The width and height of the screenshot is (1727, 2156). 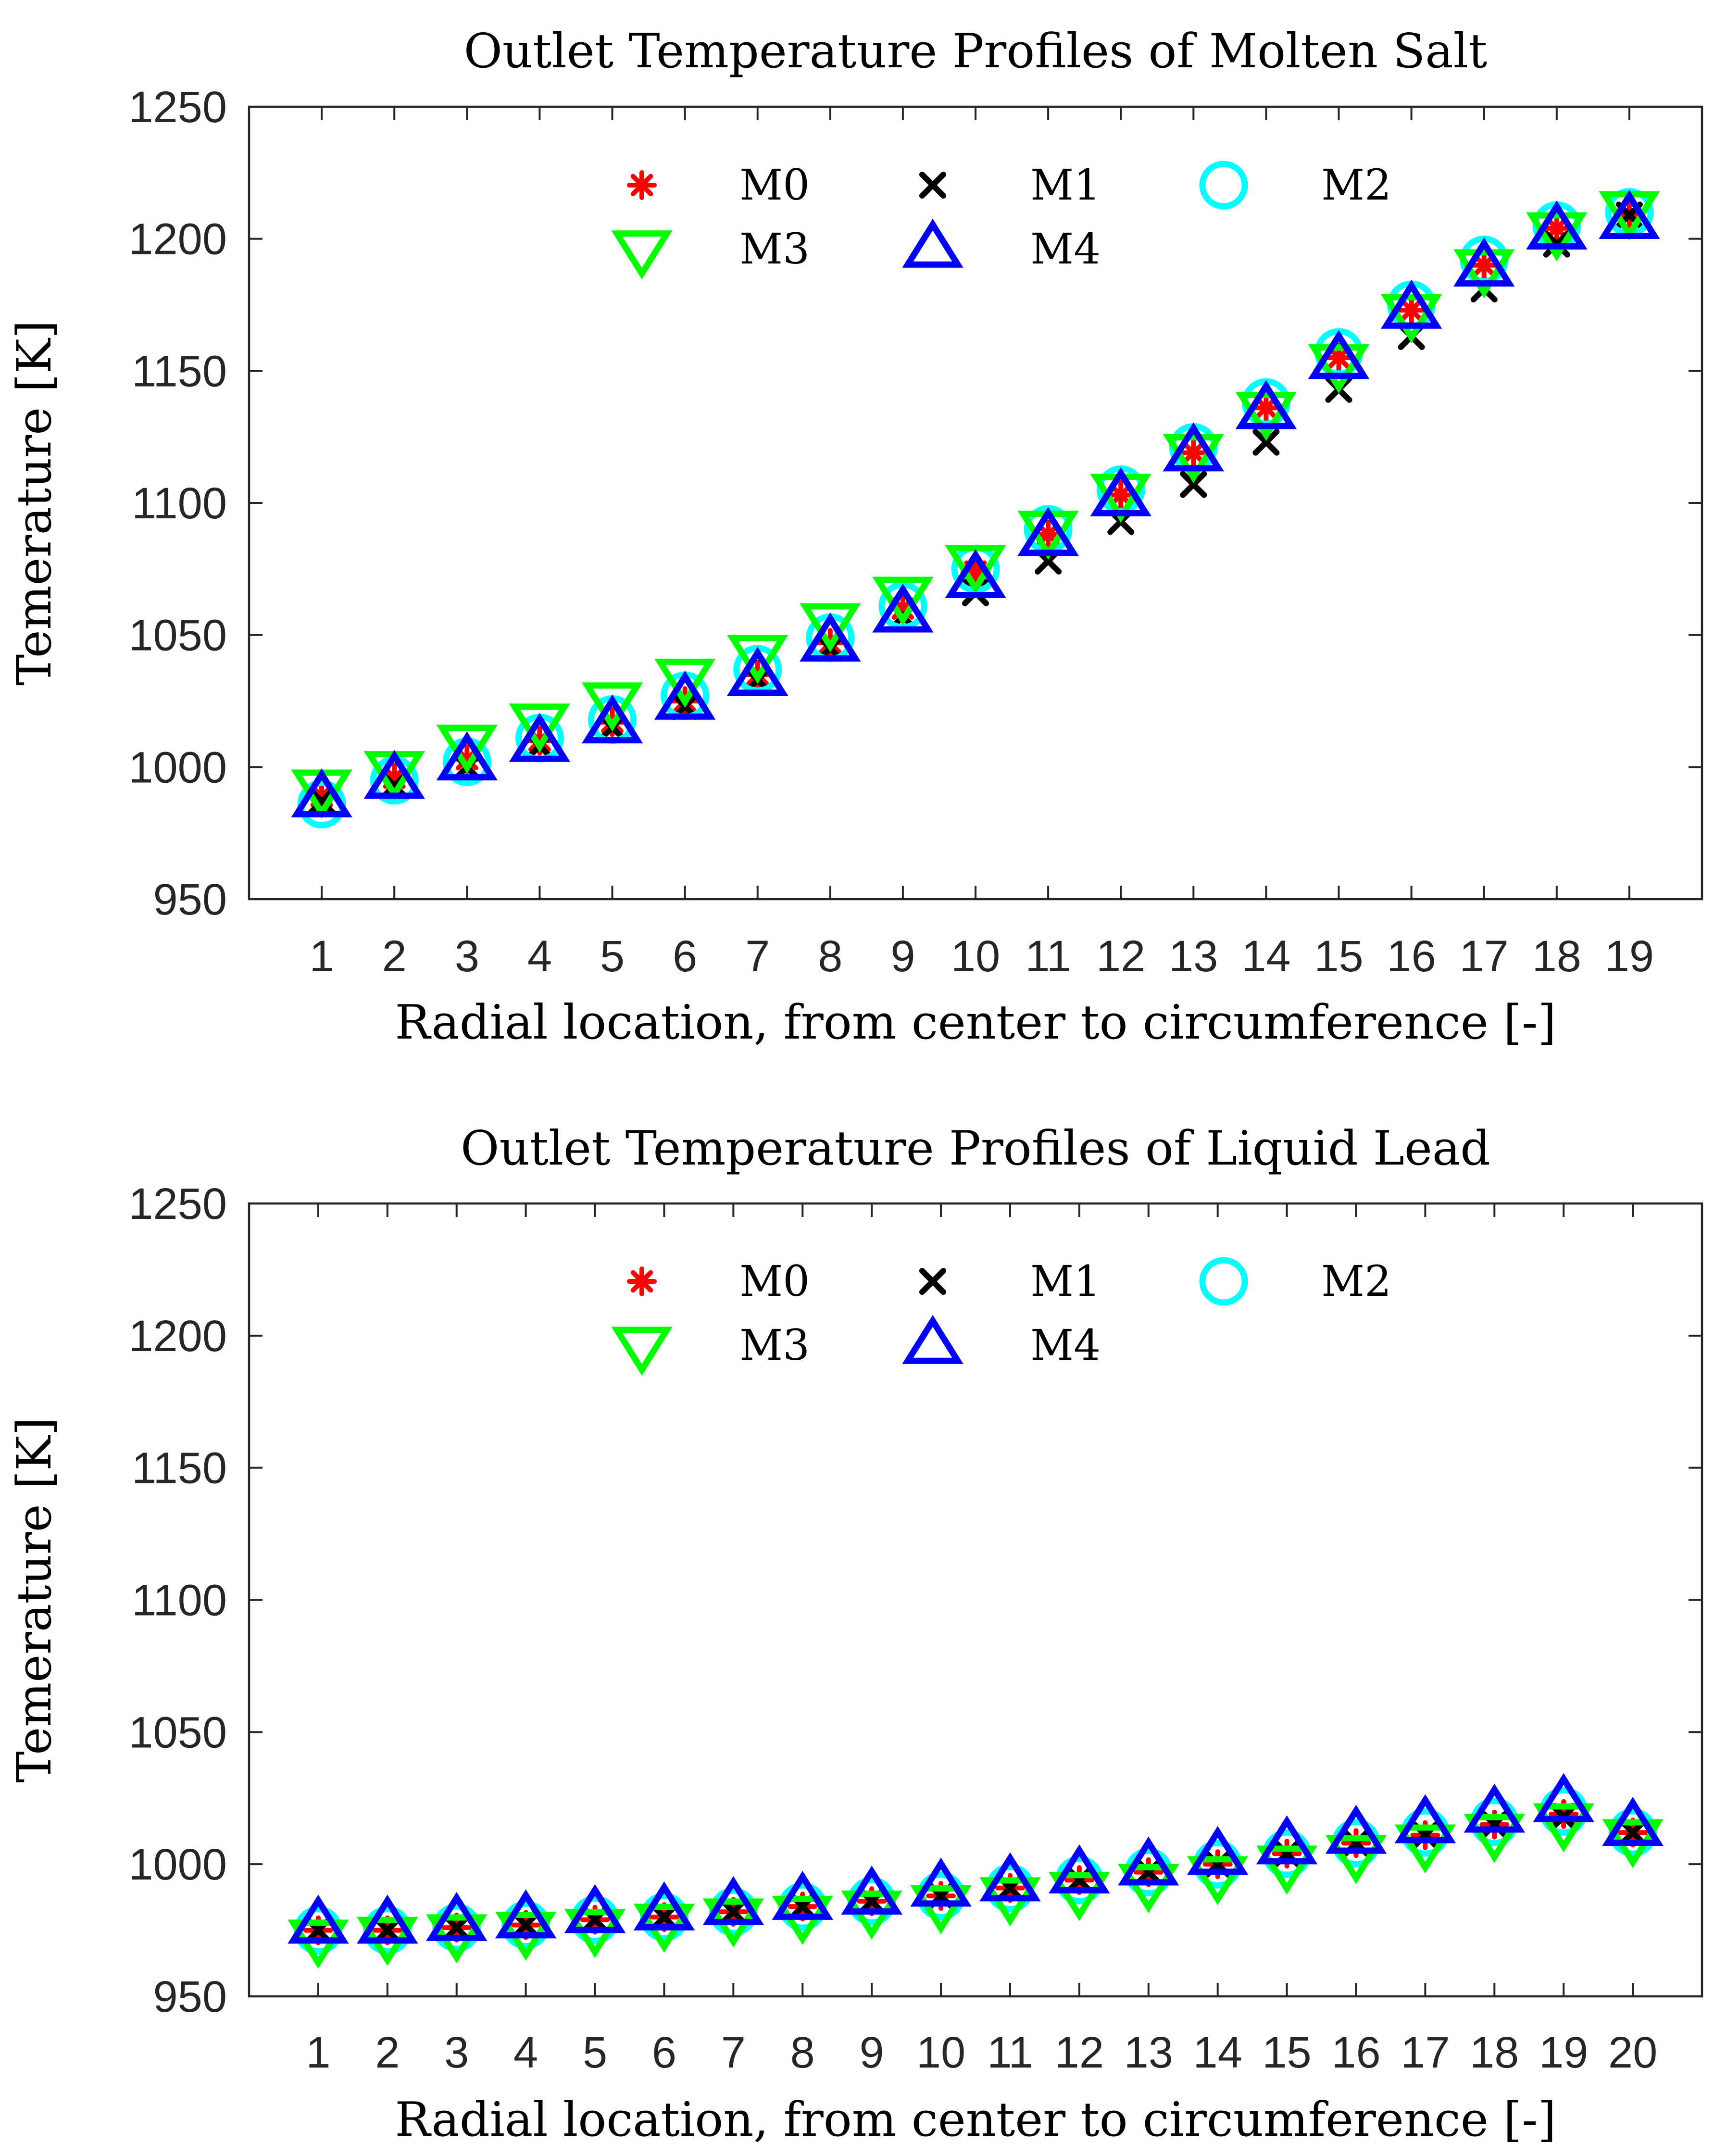 What do you see at coordinates (179, 503) in the screenshot?
I see `y-tick-label: 1100` at bounding box center [179, 503].